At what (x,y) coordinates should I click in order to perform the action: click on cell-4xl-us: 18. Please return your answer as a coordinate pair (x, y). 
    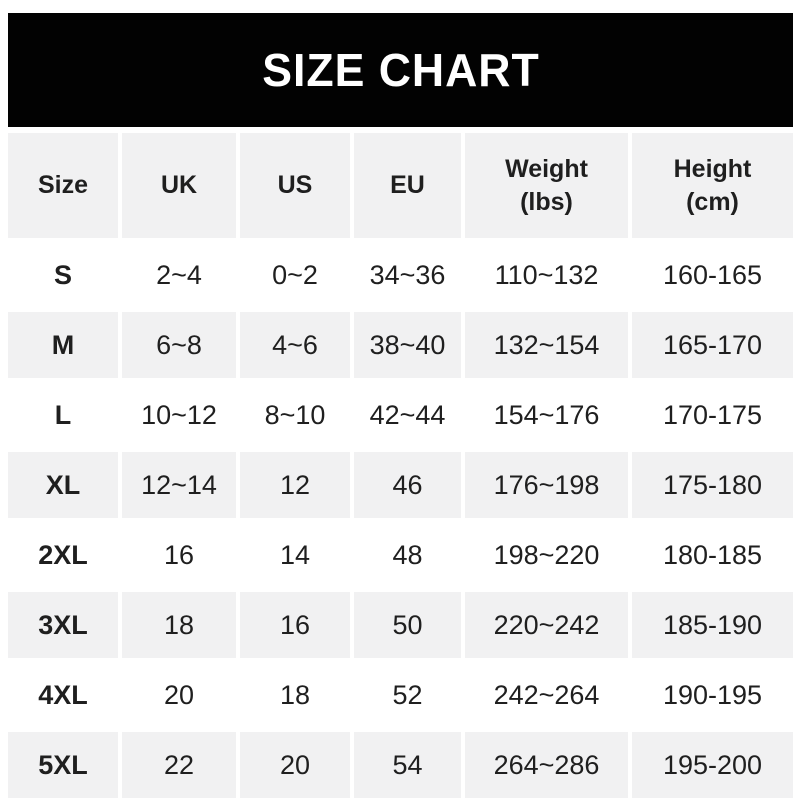
    Looking at the image, I should click on (295, 695).